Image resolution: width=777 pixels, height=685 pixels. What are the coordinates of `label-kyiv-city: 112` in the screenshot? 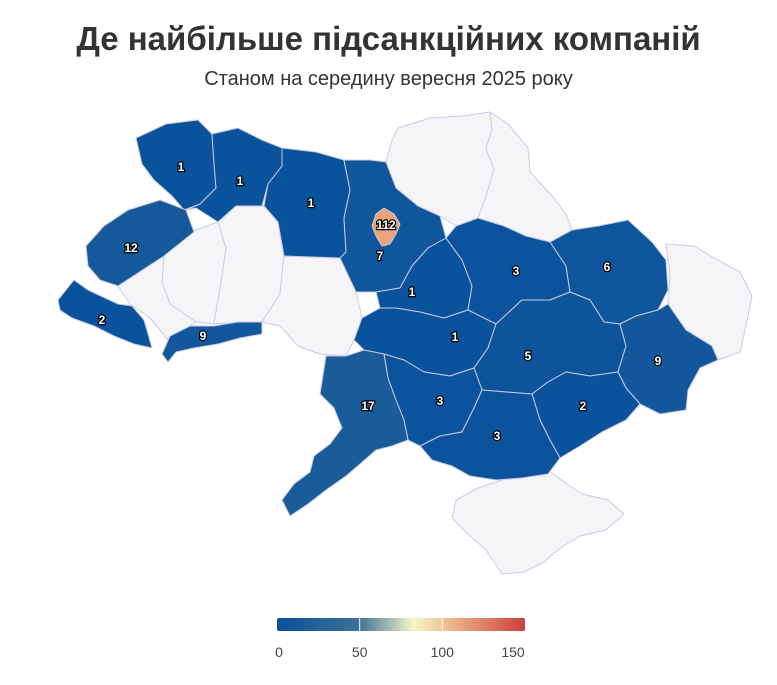 It's located at (386, 225).